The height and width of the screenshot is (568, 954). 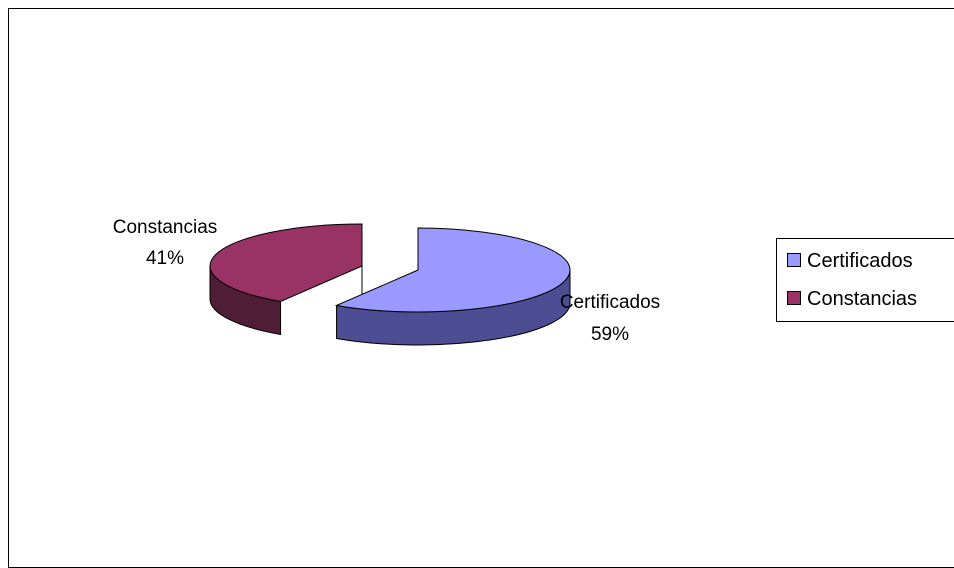 What do you see at coordinates (862, 299) in the screenshot?
I see `legend-label-constancias: Constancias` at bounding box center [862, 299].